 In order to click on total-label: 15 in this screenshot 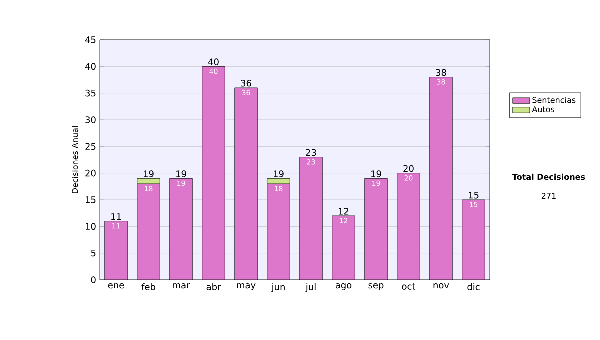, I will do `click(474, 195)`.